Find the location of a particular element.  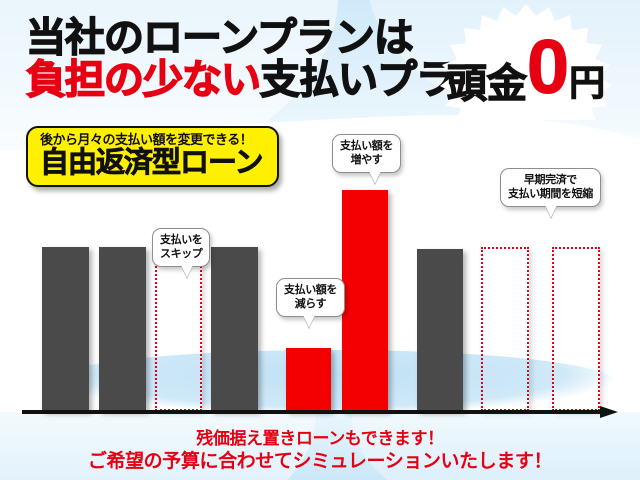

callout-skip-payment: 支払いを スキップ is located at coordinates (181, 253).